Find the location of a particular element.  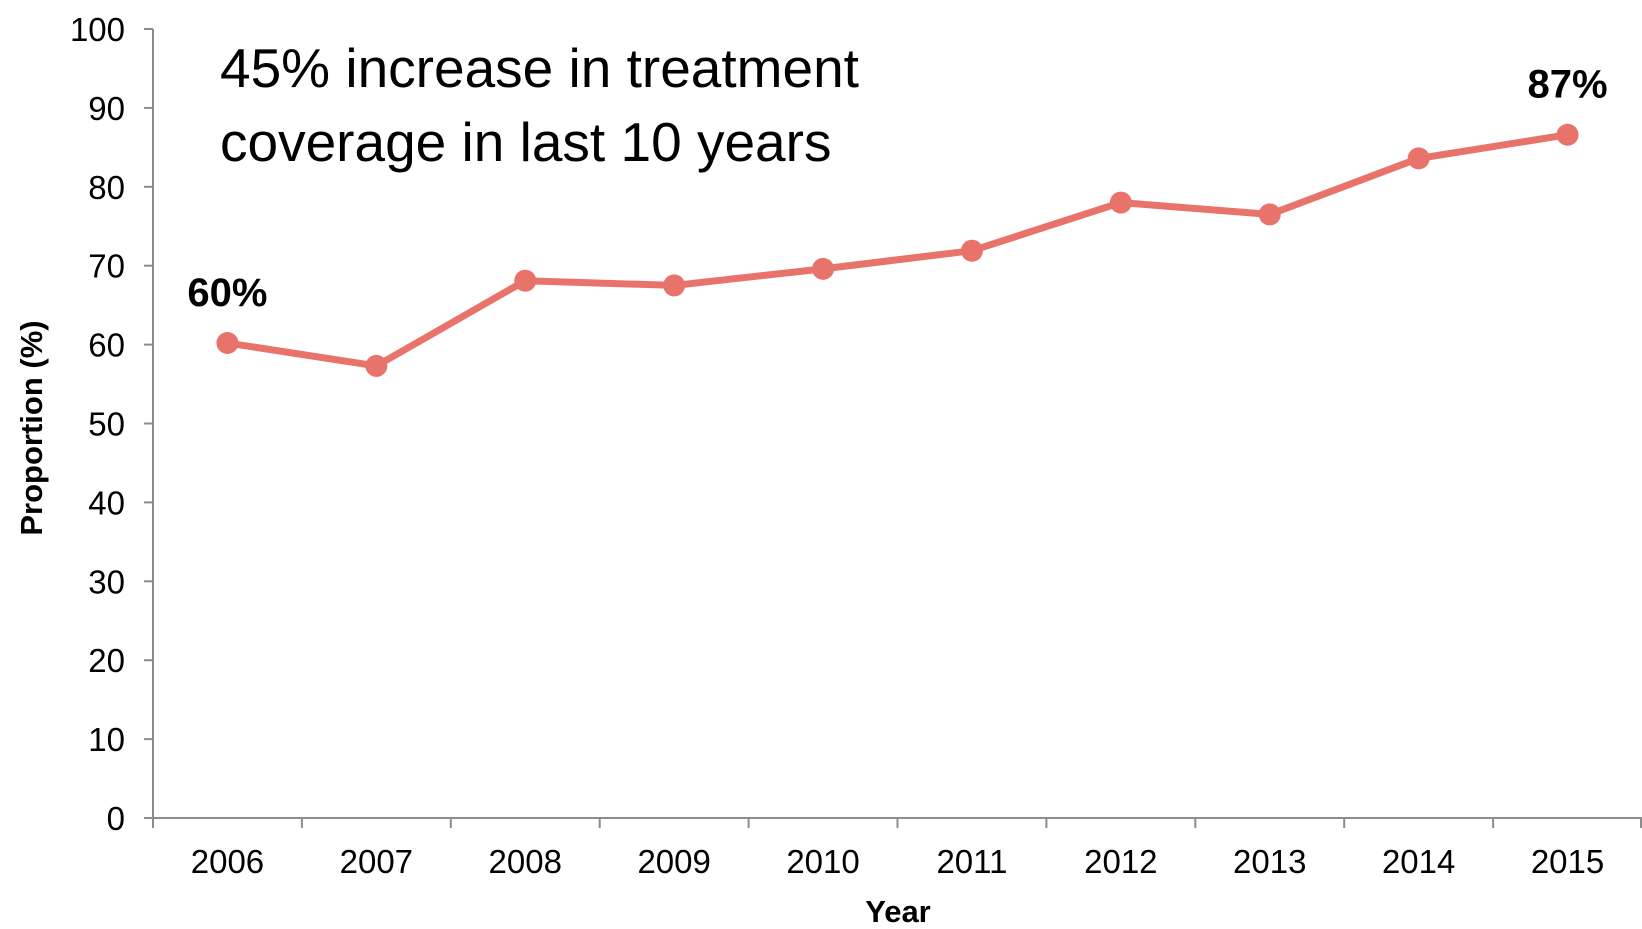

x-tick-label: 2006 is located at coordinates (227, 861).